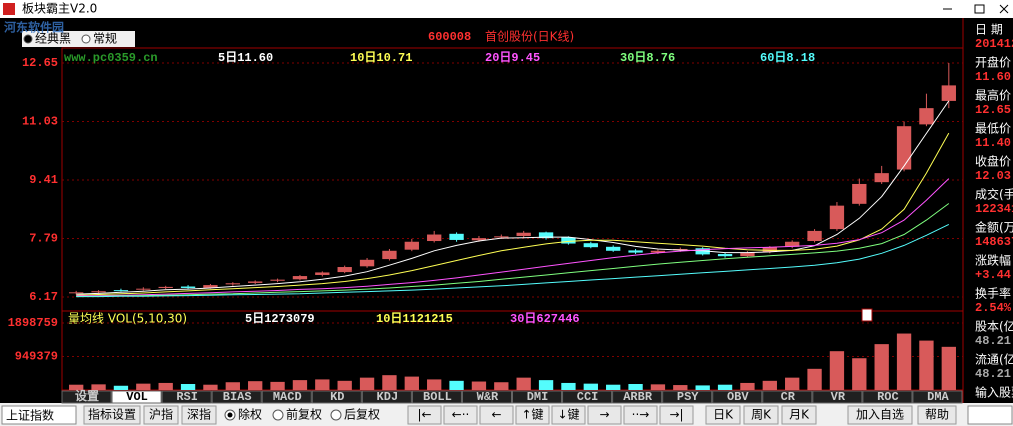 This screenshot has height=426, width=1013. I want to click on button-label: 指标设置, so click(112, 414).